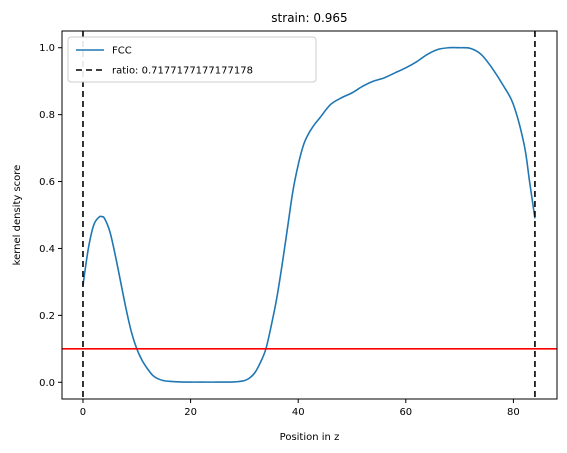 The image size is (567, 453). Describe the element at coordinates (47, 115) in the screenshot. I see `y-tick-label: 0.8` at that location.